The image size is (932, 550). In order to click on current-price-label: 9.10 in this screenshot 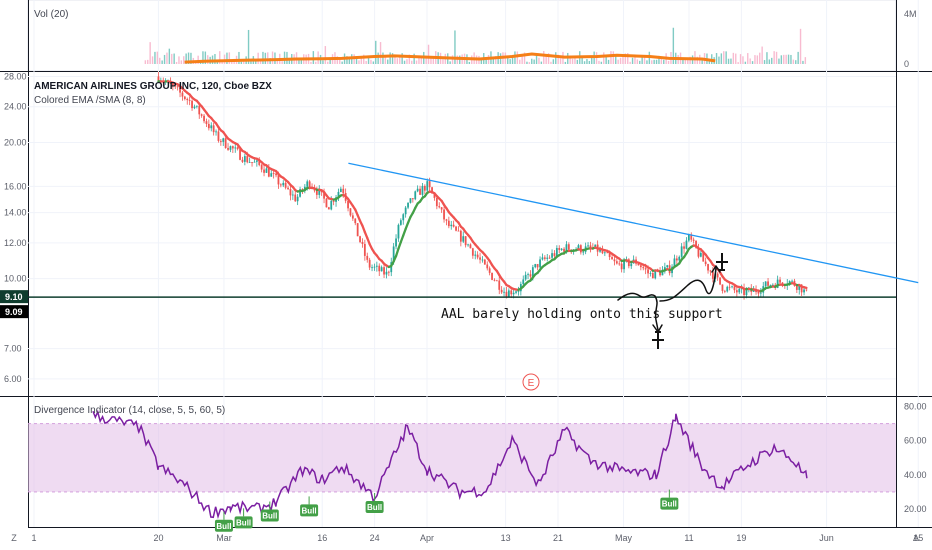, I will do `click(14, 297)`.